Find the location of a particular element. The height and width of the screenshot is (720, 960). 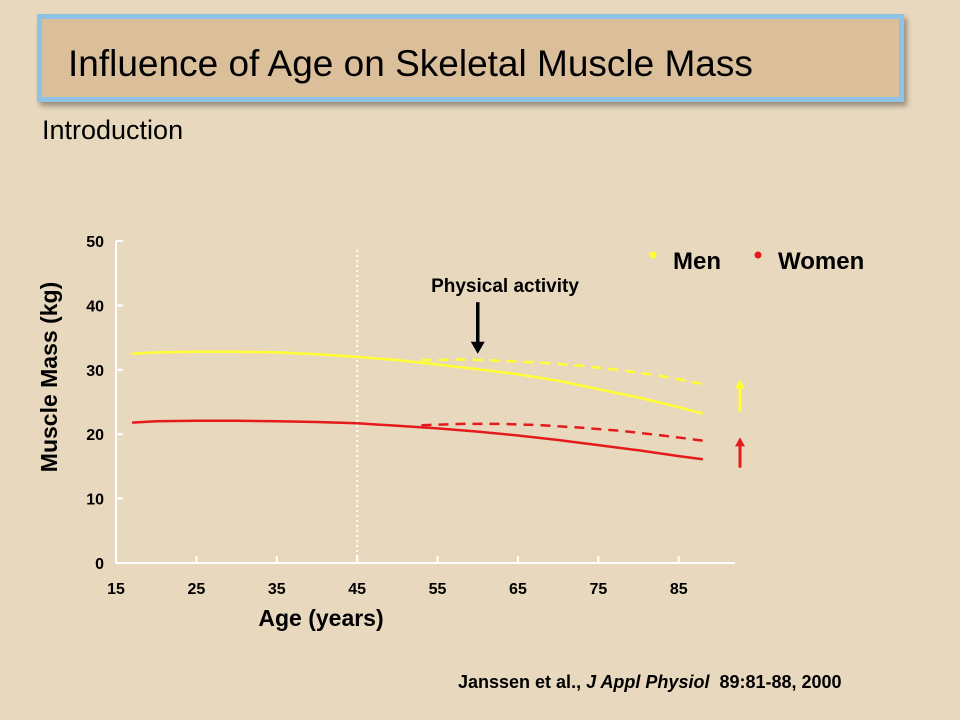

citation-authors: Janssen et al., is located at coordinates (520, 682).